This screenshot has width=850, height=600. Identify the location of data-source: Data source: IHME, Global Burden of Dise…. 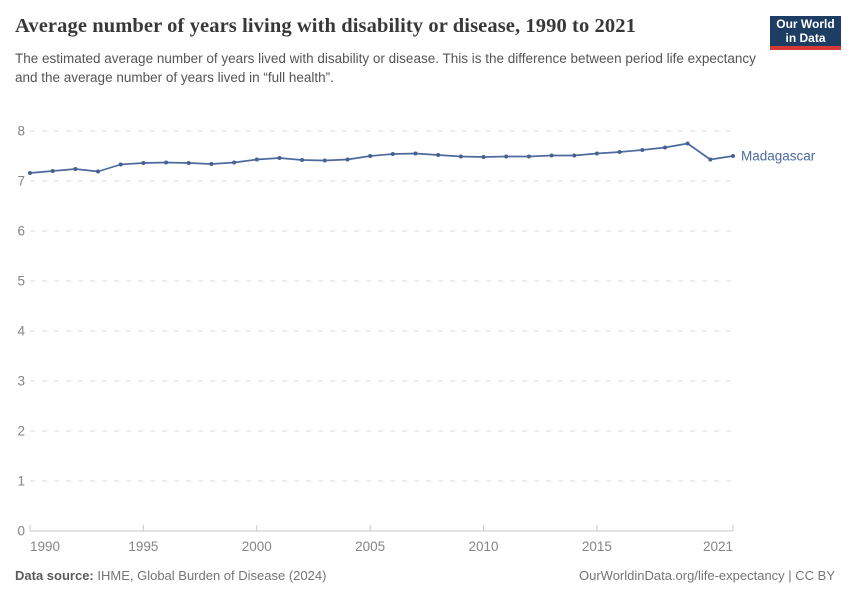
(170, 575).